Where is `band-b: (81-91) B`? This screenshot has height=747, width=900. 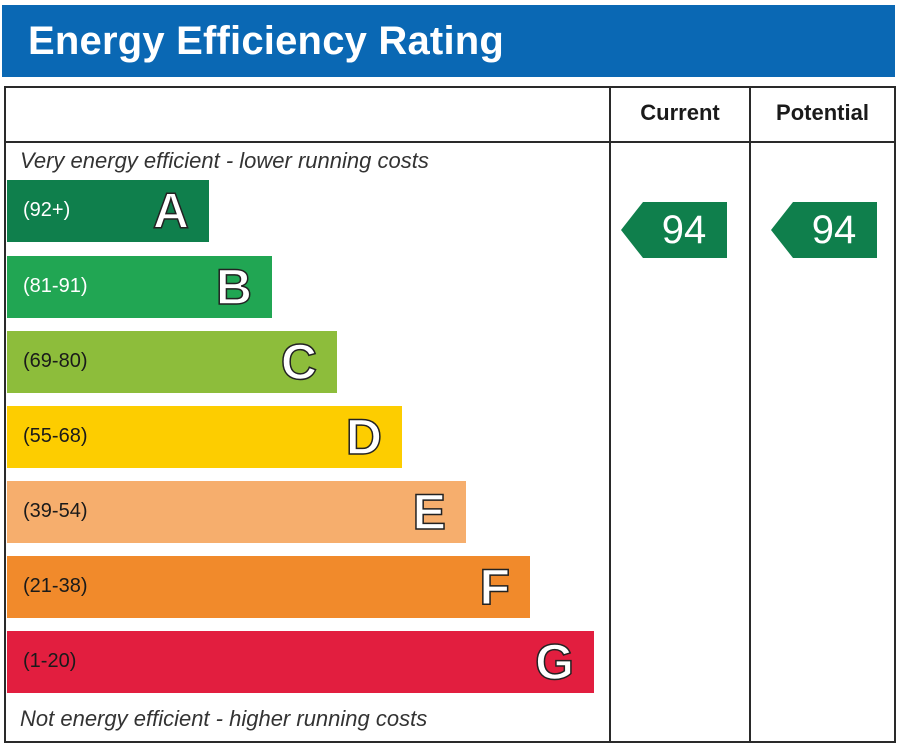 band-b: (81-91) B is located at coordinates (139, 287).